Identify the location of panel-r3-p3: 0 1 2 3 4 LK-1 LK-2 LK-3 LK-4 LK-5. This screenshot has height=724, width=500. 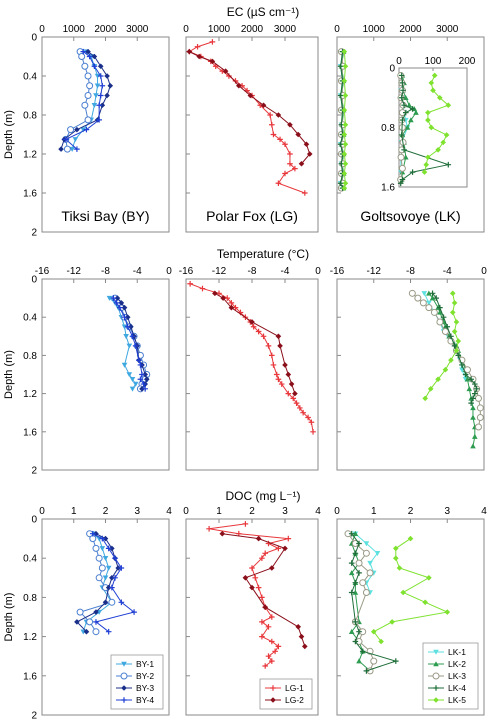
(410, 611).